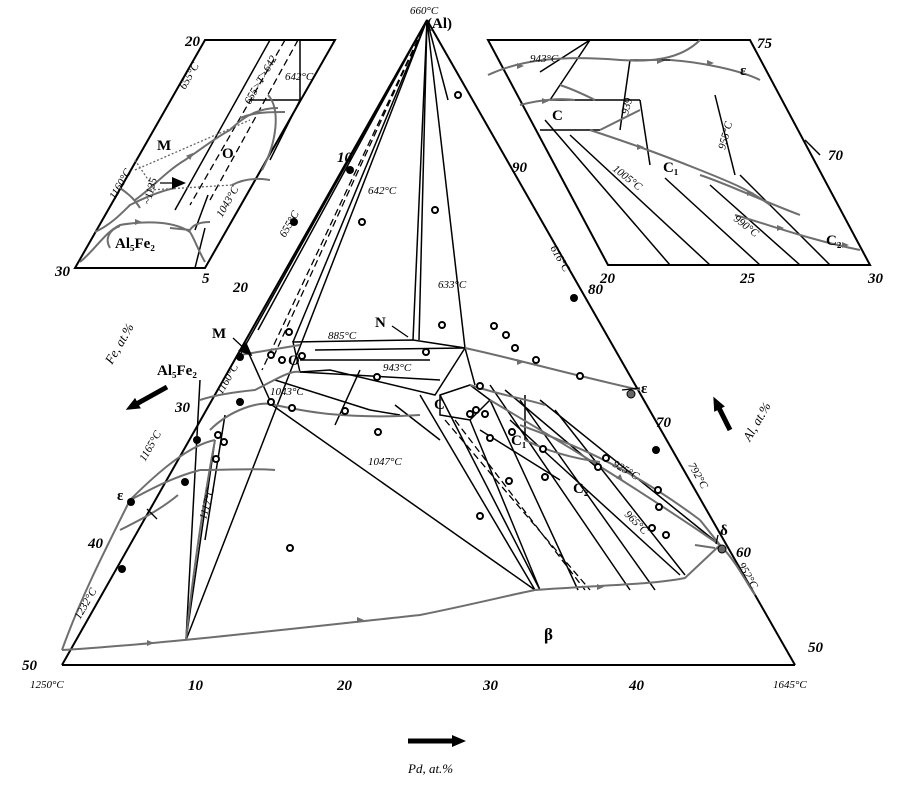  I want to click on right-inset-phase-c: C, so click(557, 116).